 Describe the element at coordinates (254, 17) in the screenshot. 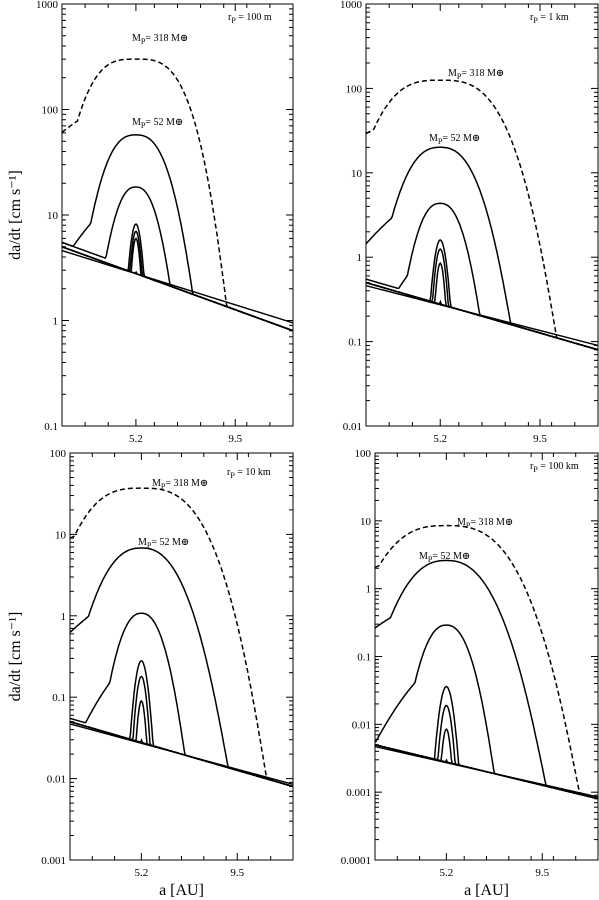

I see `panel-label-rest: = 100 m` at that location.